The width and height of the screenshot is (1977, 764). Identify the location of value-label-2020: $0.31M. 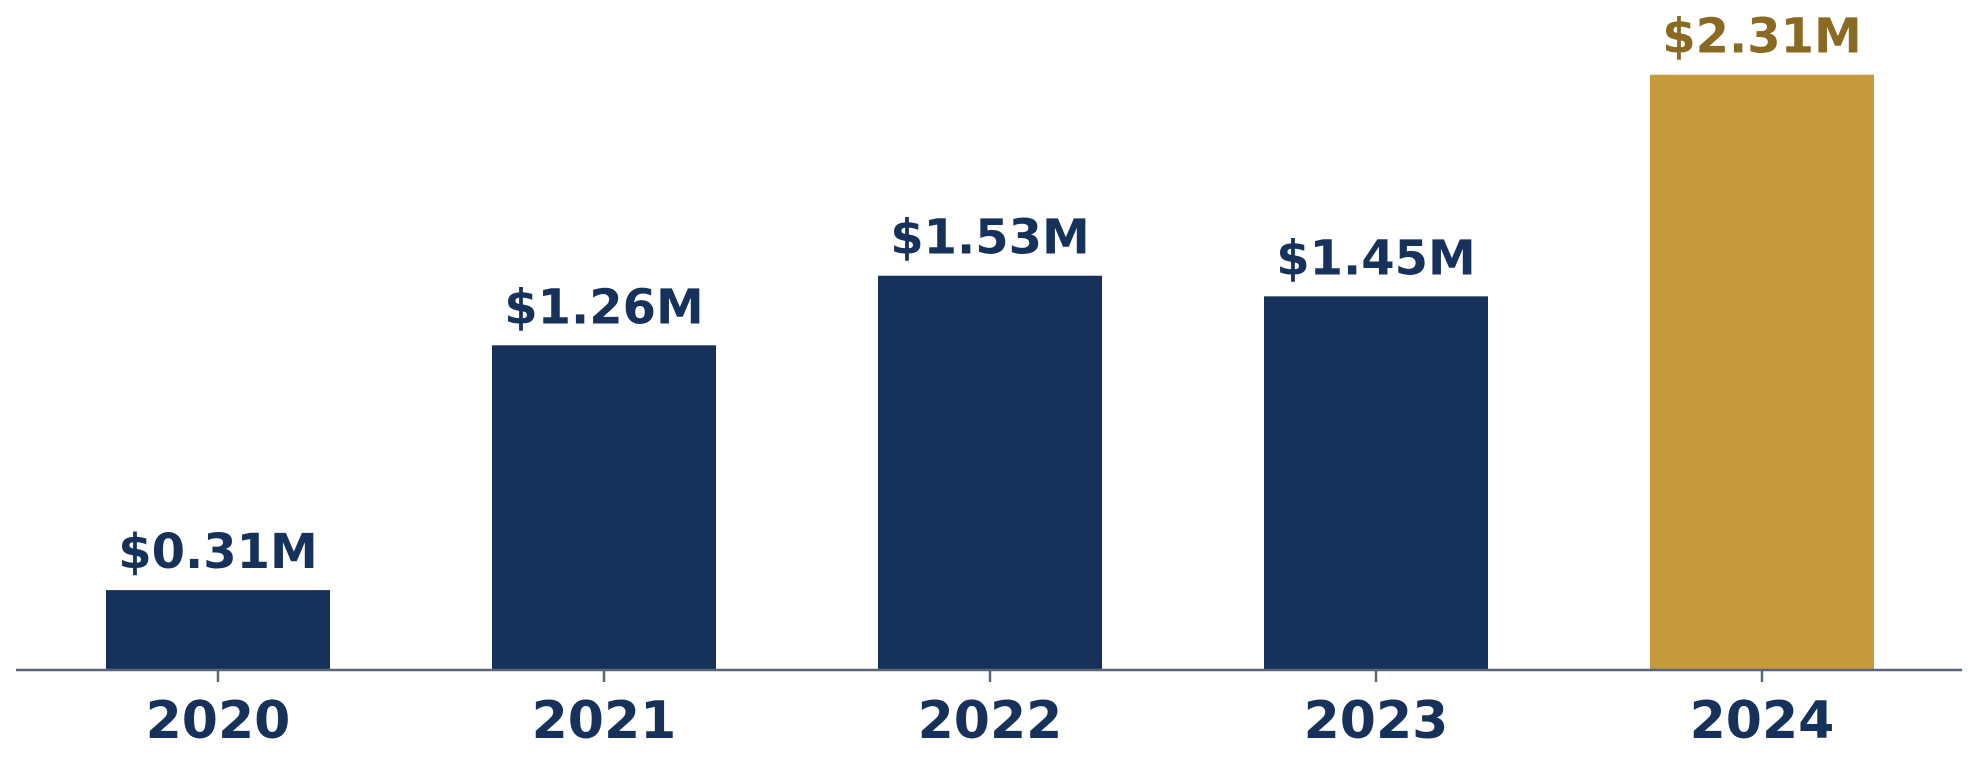
(218, 552).